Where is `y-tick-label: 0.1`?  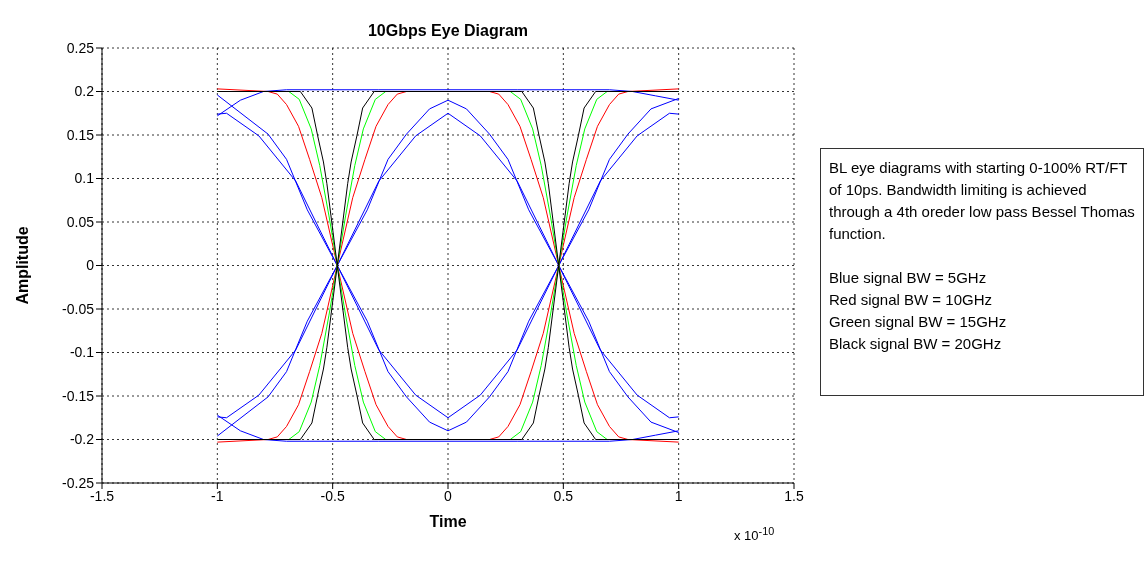 y-tick-label: 0.1 is located at coordinates (84, 178).